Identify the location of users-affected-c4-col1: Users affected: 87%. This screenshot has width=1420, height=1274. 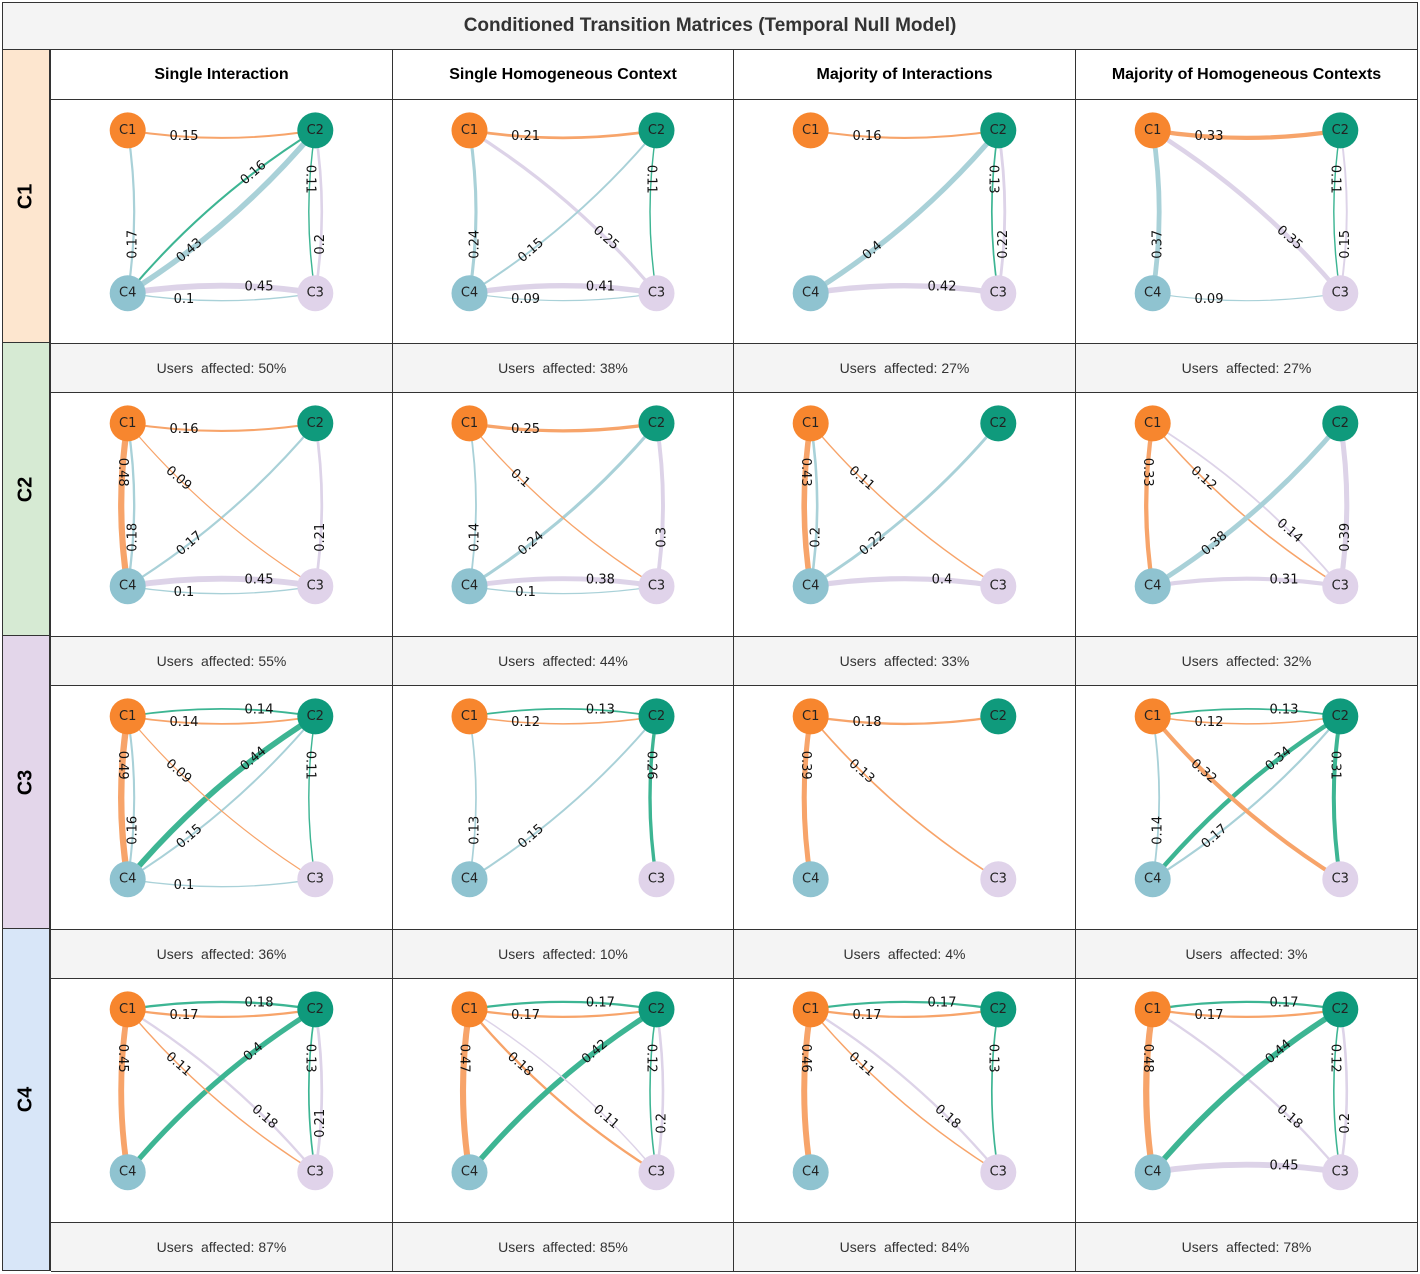
(222, 1247).